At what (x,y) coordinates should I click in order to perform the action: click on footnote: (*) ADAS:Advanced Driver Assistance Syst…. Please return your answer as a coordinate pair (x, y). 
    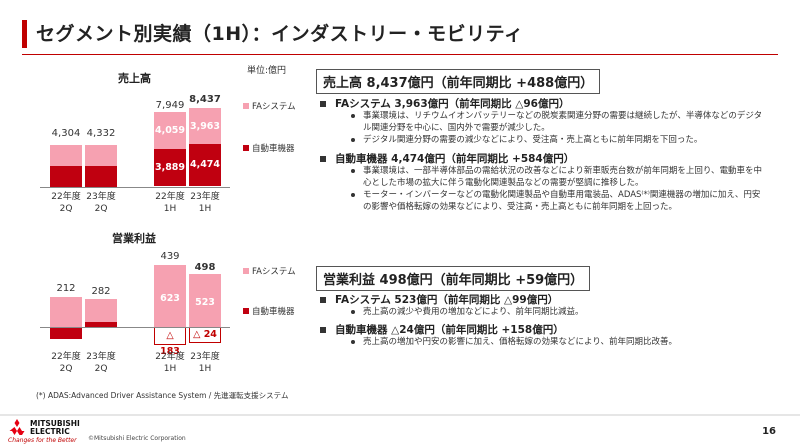
    Looking at the image, I should click on (162, 395).